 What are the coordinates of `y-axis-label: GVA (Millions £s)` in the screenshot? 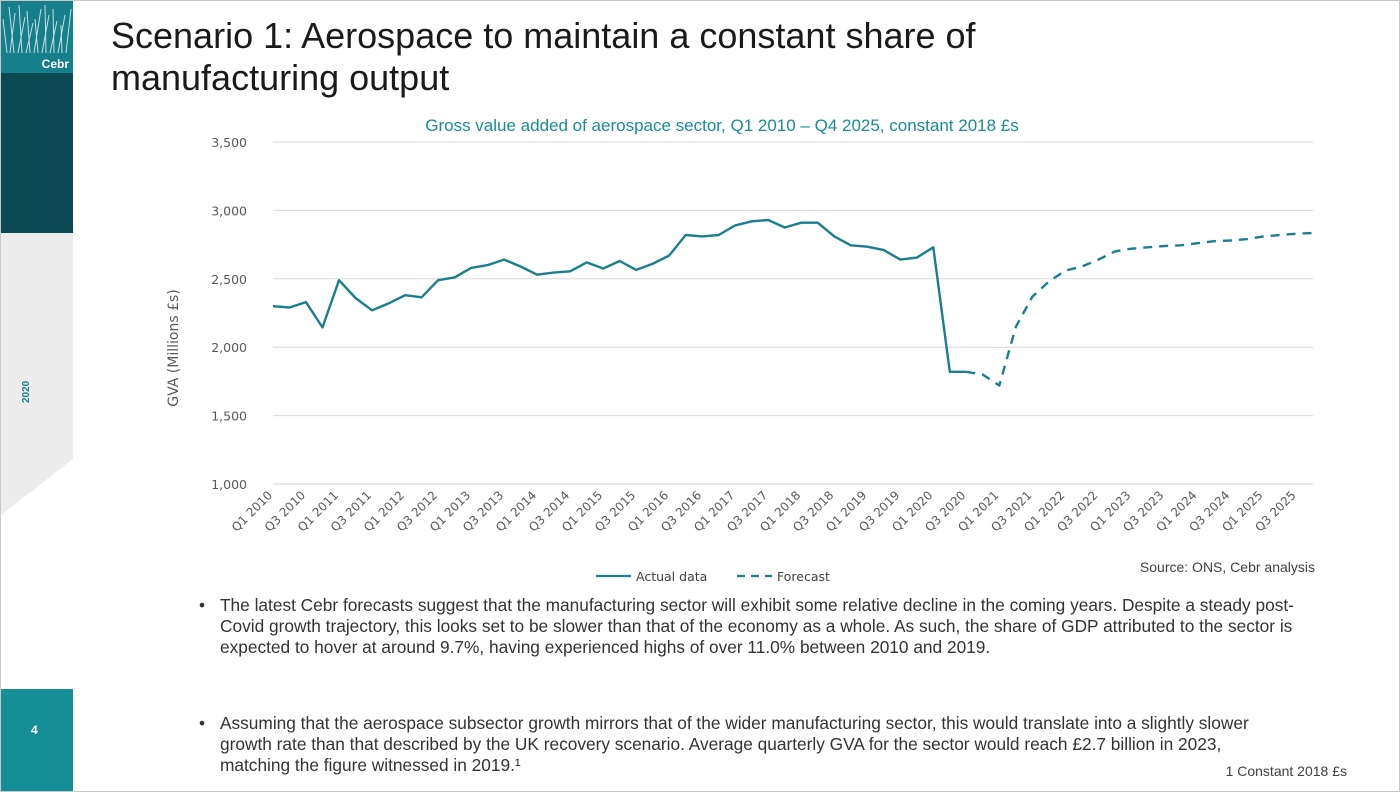 It's located at (174, 348).